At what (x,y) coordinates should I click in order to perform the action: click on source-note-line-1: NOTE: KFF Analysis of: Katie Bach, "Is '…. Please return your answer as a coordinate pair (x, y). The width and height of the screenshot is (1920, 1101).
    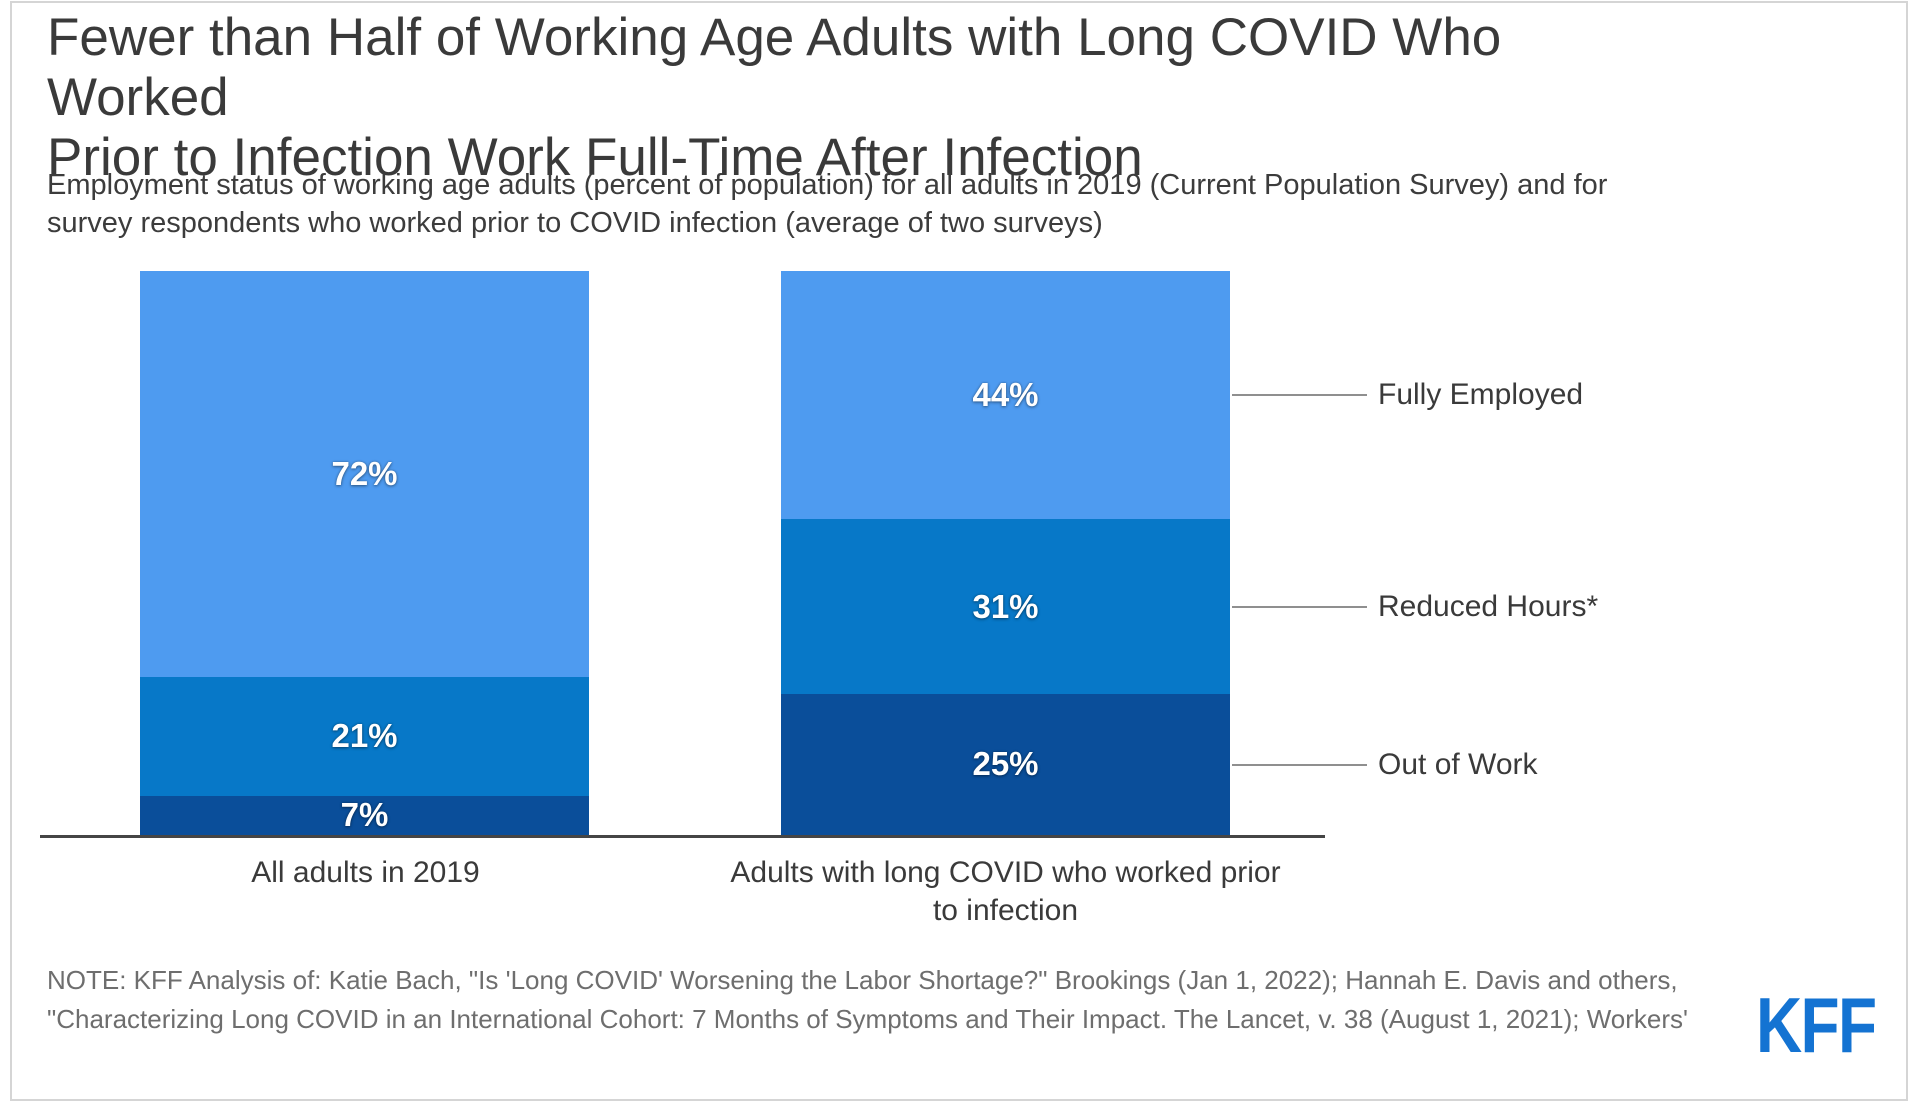
    Looking at the image, I should click on (862, 980).